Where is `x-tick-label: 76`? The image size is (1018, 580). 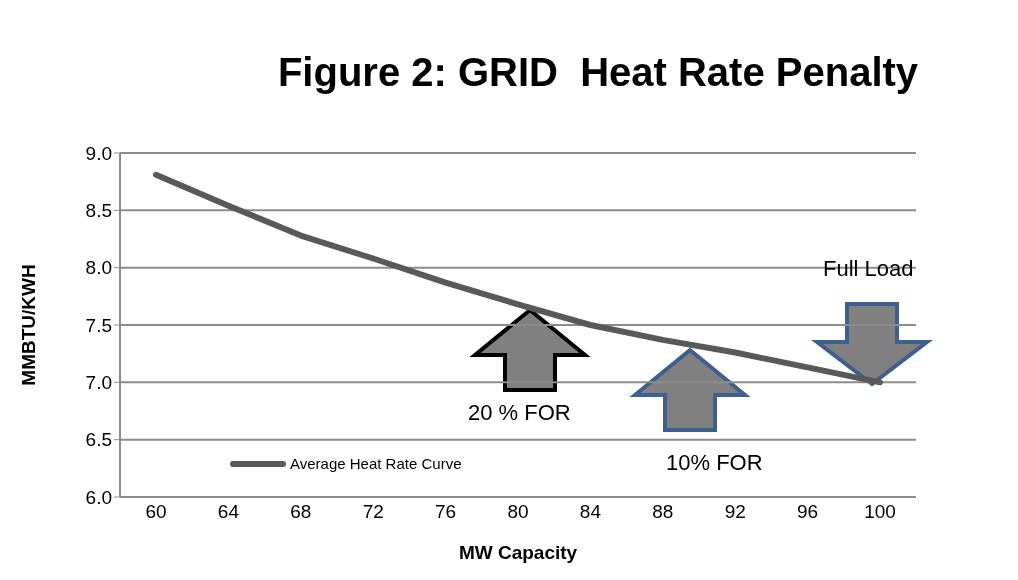 x-tick-label: 76 is located at coordinates (446, 512).